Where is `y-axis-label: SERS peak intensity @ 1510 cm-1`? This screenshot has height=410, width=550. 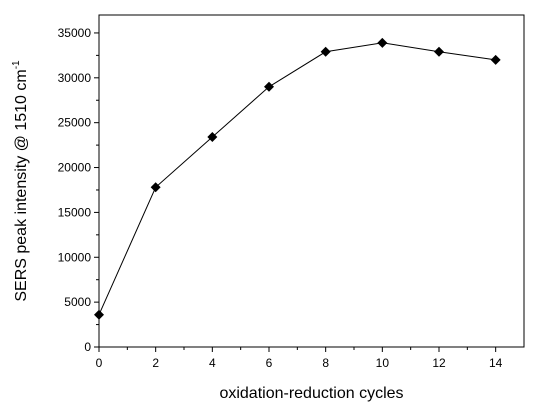
y-axis-label: SERS peak intensity @ 1510 cm-1 is located at coordinates (20, 181).